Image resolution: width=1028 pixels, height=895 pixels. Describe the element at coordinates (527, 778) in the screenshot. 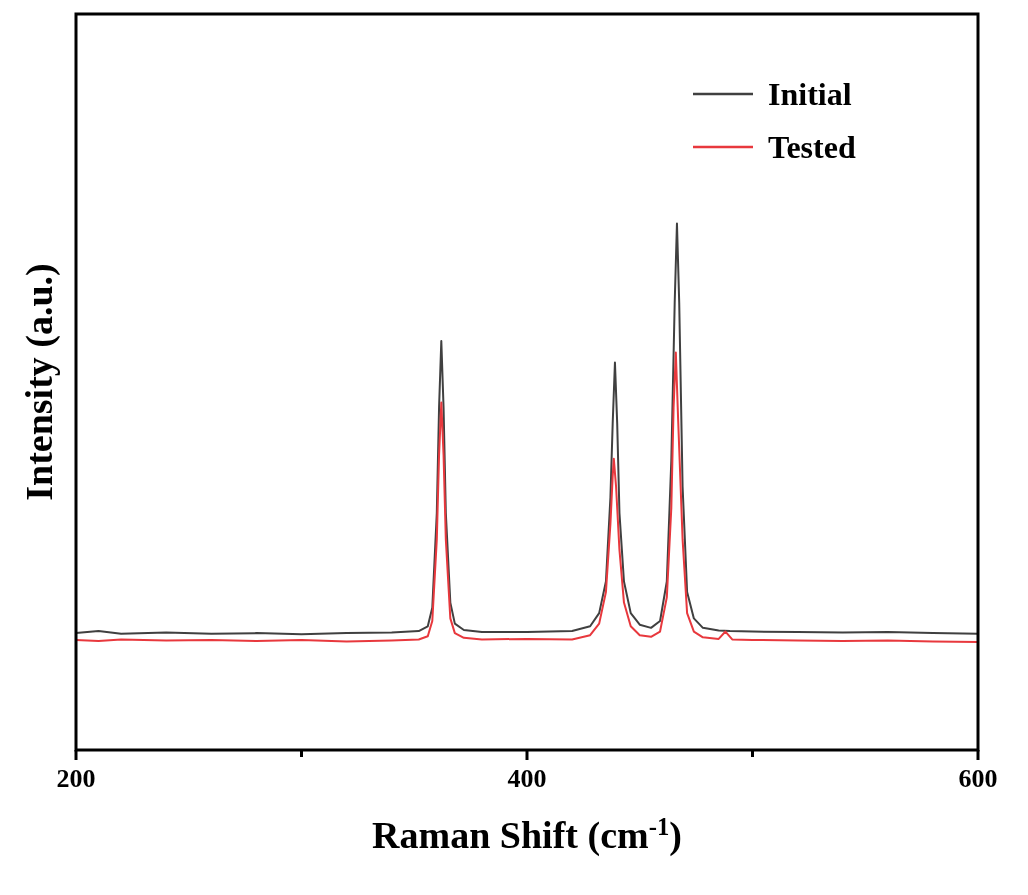

I see `x-tick-label: 400` at that location.